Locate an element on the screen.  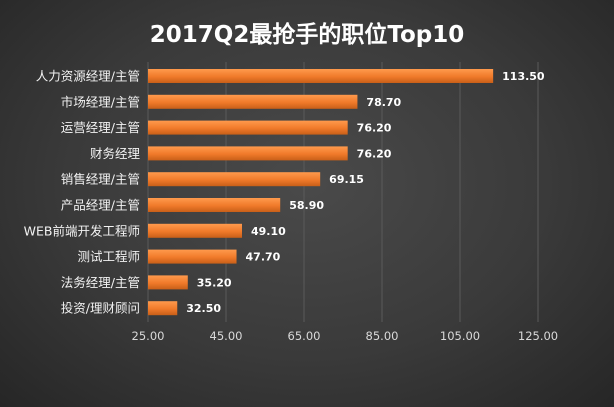
category-label: 测试工程师 is located at coordinates (108, 256).